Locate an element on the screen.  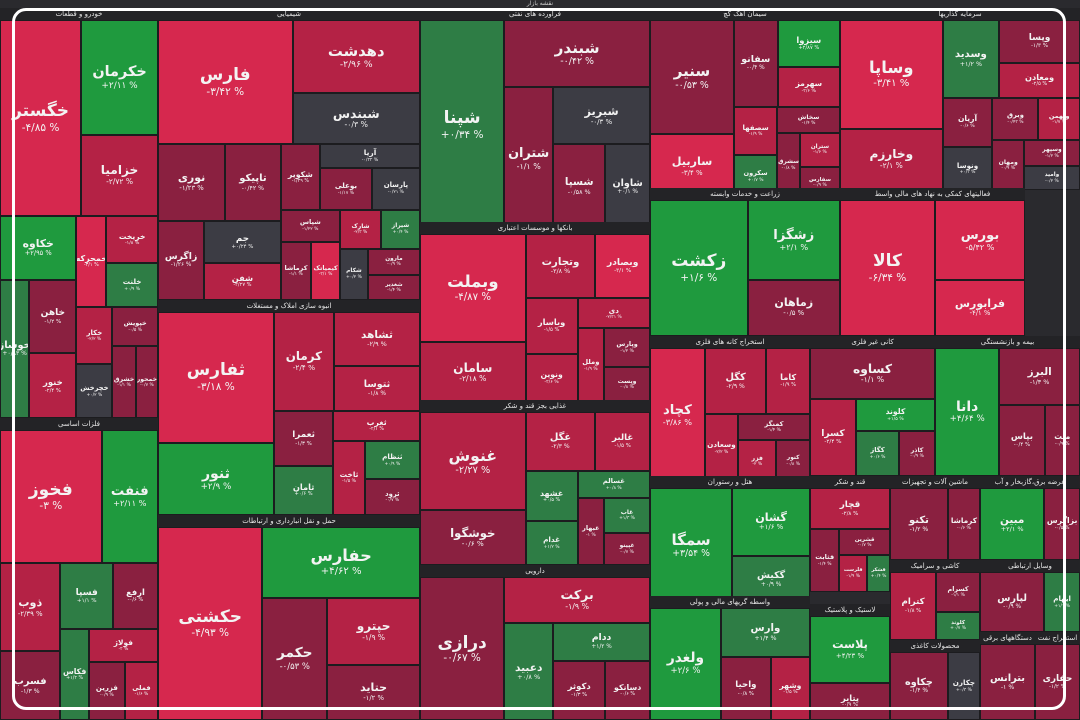
treemap-tile: چکاوه -۱/۴ % is located at coordinates (919, 686).